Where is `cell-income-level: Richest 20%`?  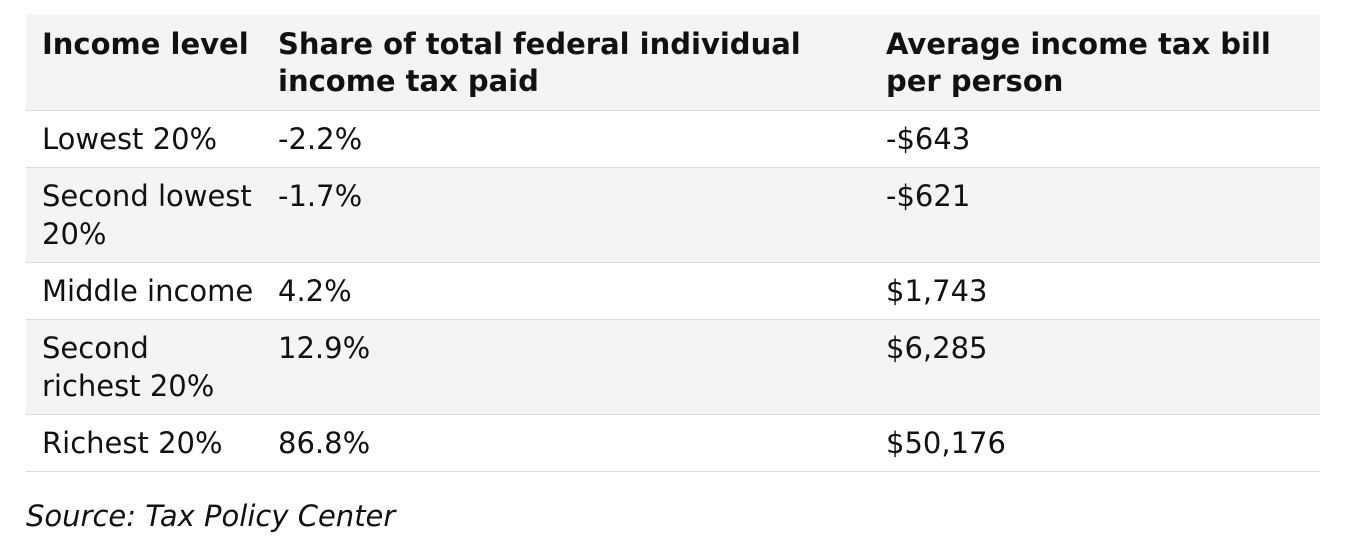
cell-income-level: Richest 20% is located at coordinates (144, 443).